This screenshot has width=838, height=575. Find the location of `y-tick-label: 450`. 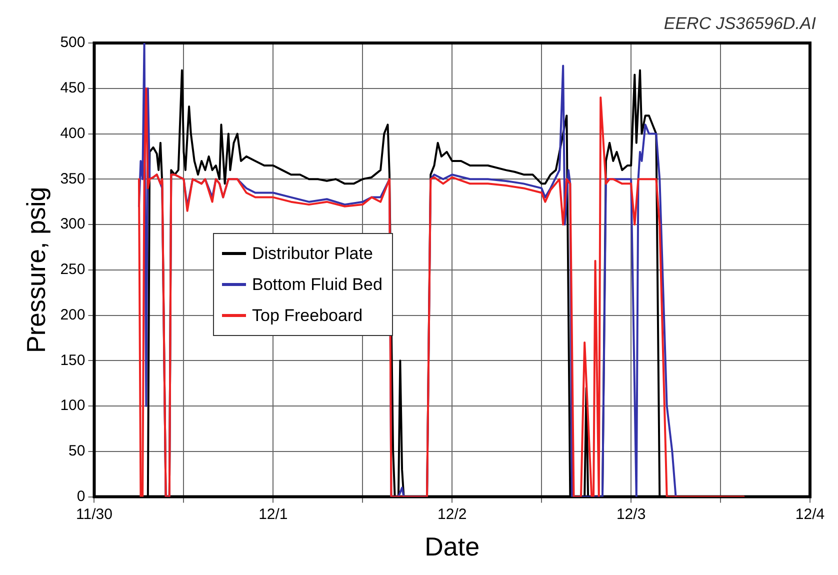

y-tick-label: 450 is located at coordinates (73, 88).